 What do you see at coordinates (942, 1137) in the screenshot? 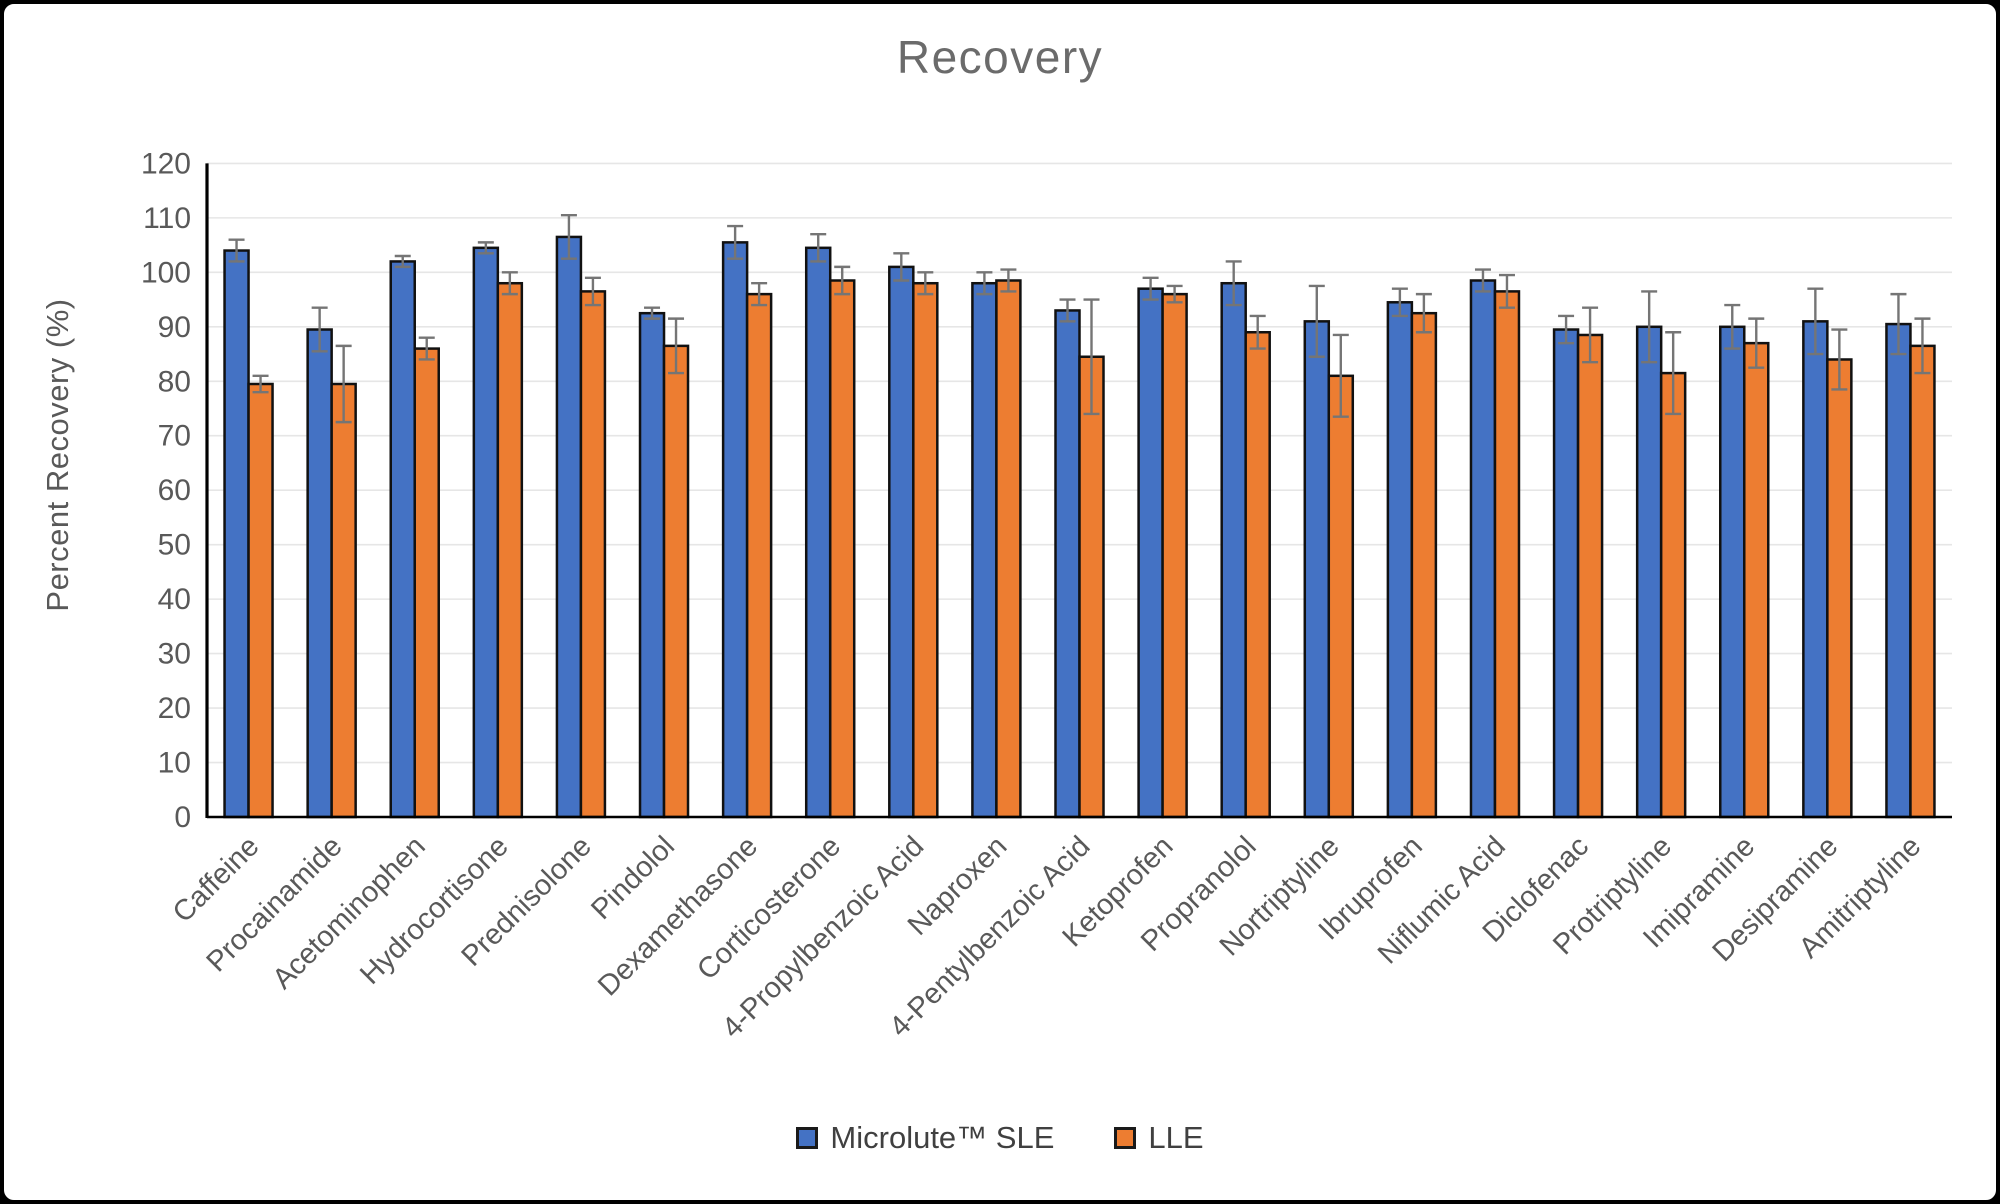
I see `sle-series-label: Microlute™ SLE` at bounding box center [942, 1137].